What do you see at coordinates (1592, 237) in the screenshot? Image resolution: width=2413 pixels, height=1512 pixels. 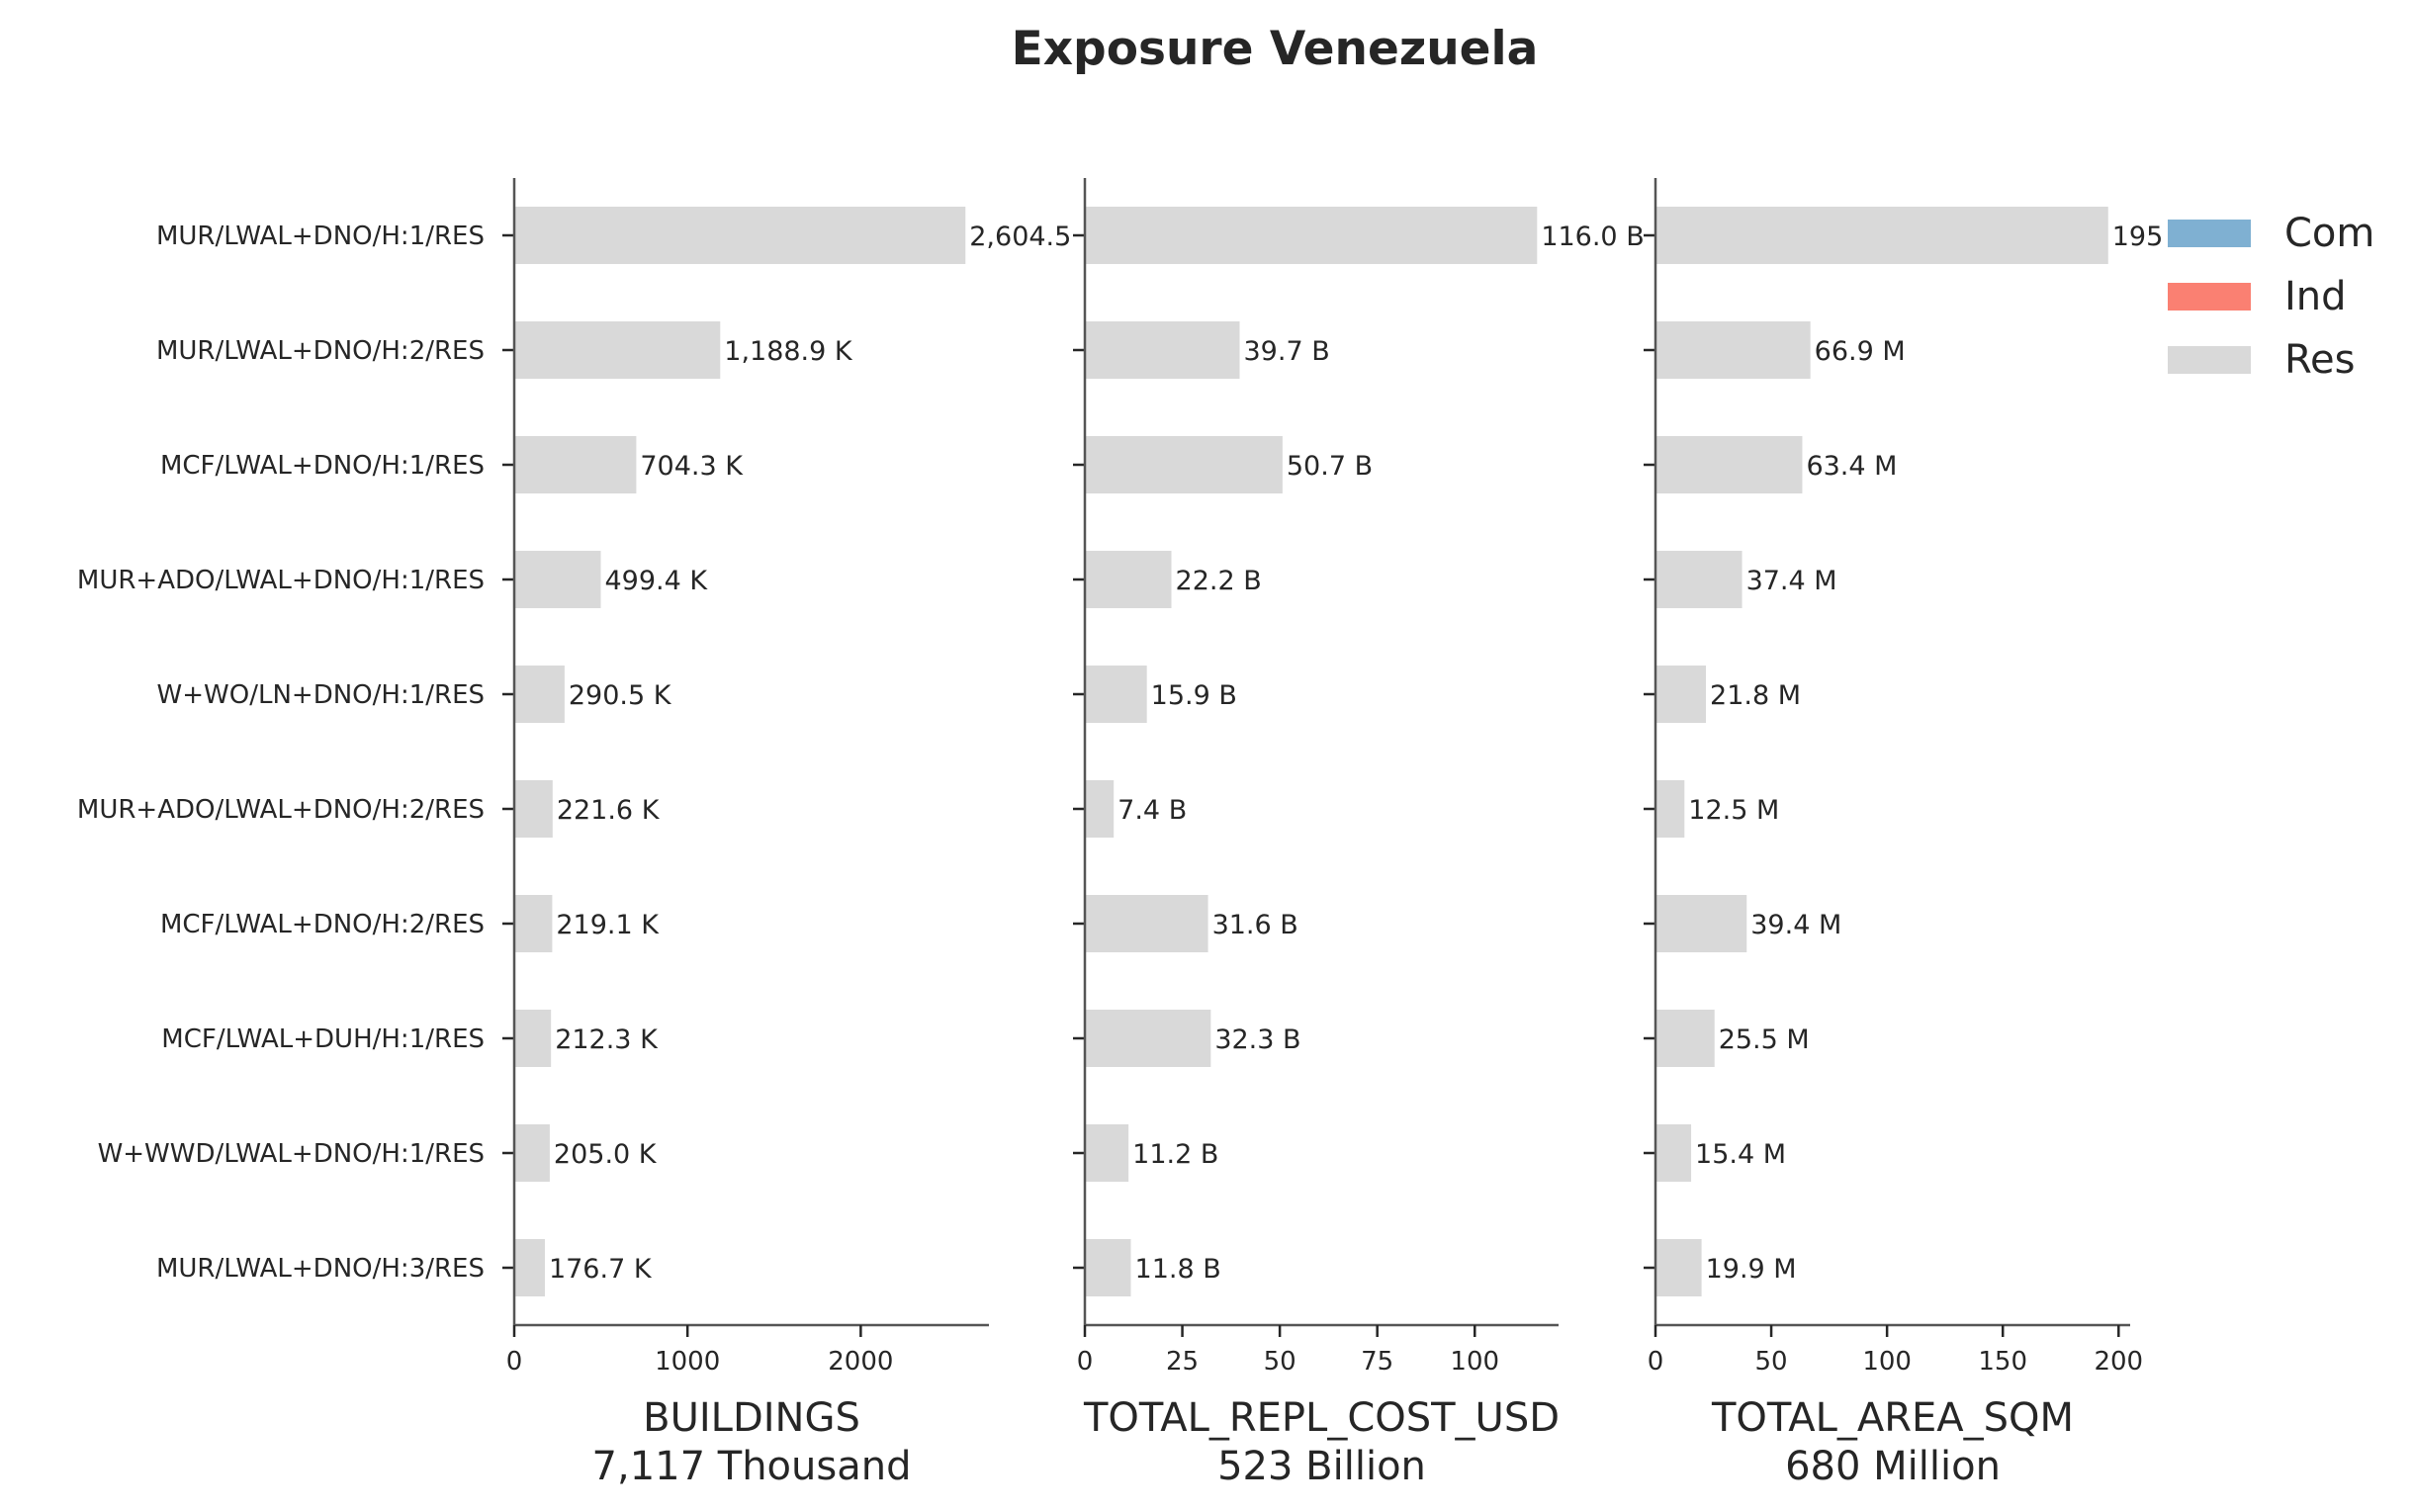 I see `data-label-total-repl-cost-usd-1: 116.0 B` at bounding box center [1592, 237].